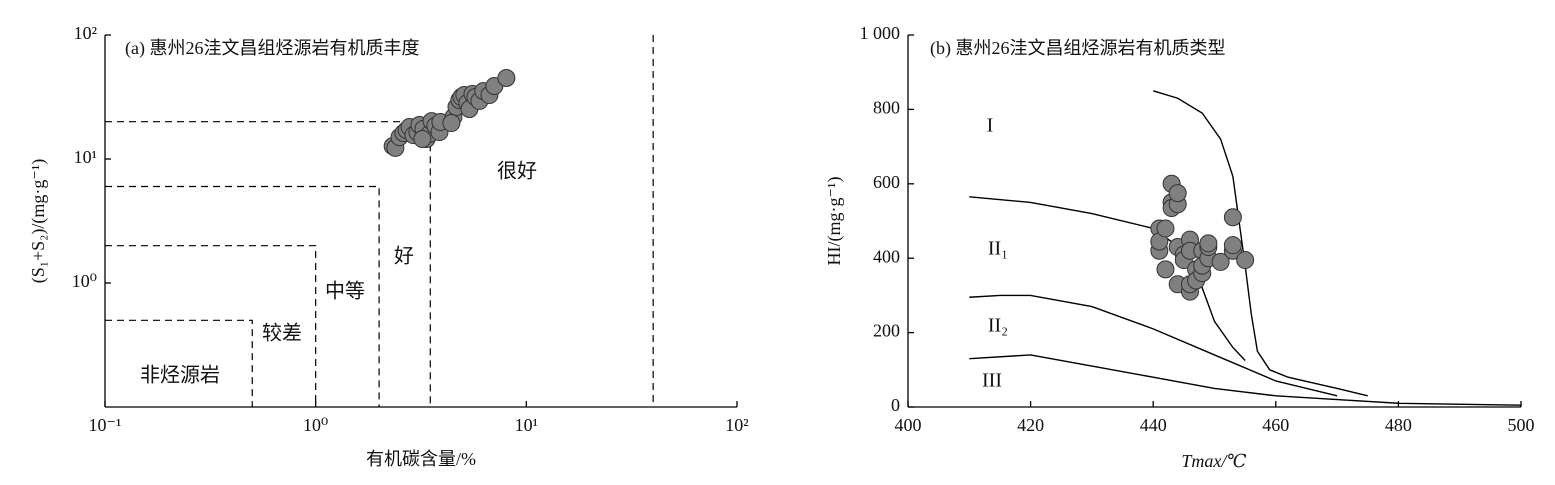  What do you see at coordinates (421, 459) in the screenshot?
I see `x-axis-label: 有机碳含量/%` at bounding box center [421, 459].